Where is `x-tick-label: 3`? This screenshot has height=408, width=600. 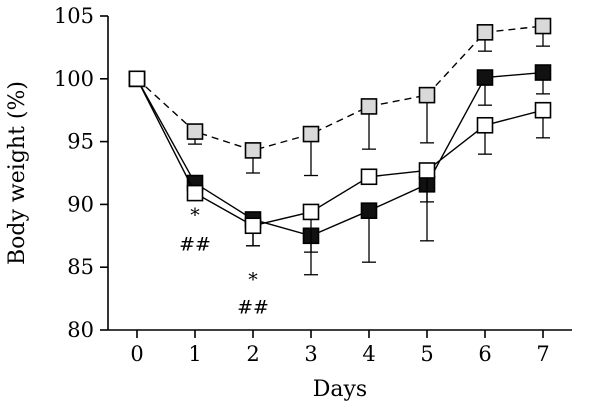 x-tick-label: 3 is located at coordinates (310, 354).